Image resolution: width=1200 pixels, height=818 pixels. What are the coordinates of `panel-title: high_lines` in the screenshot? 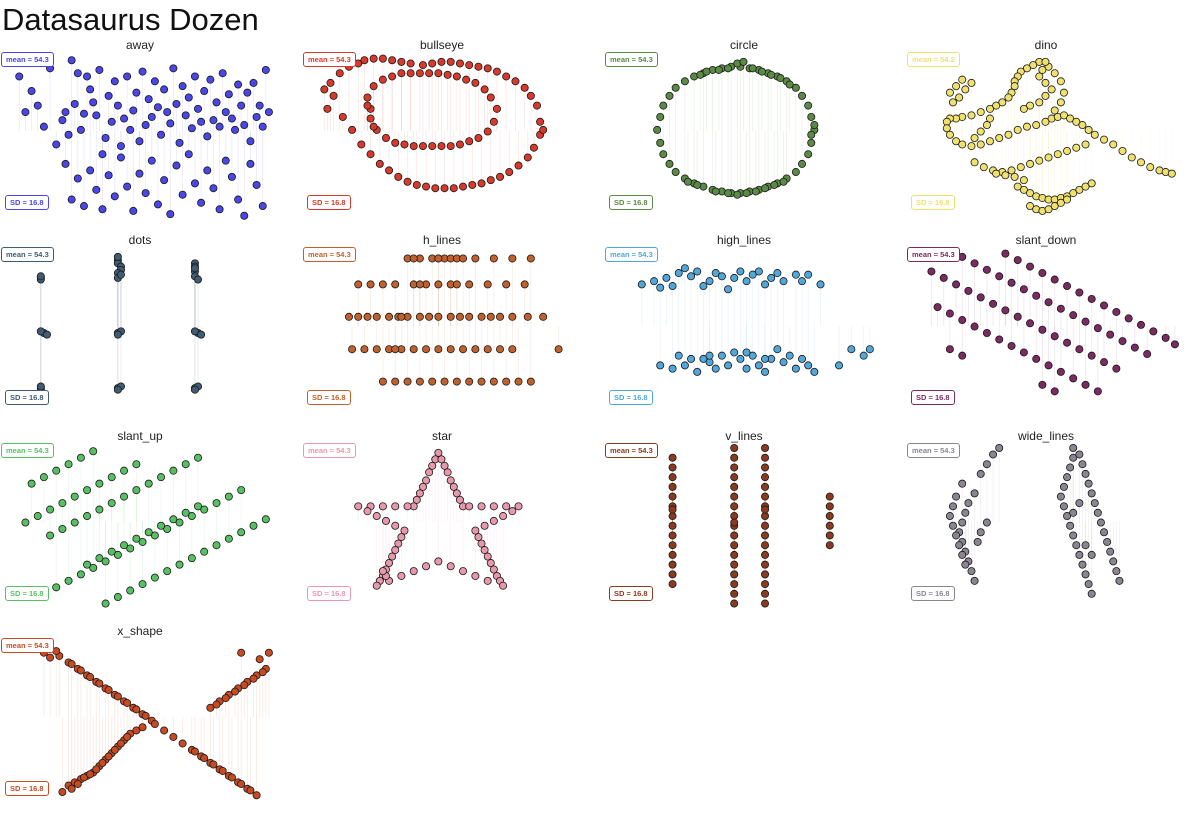 It's located at (744, 240).